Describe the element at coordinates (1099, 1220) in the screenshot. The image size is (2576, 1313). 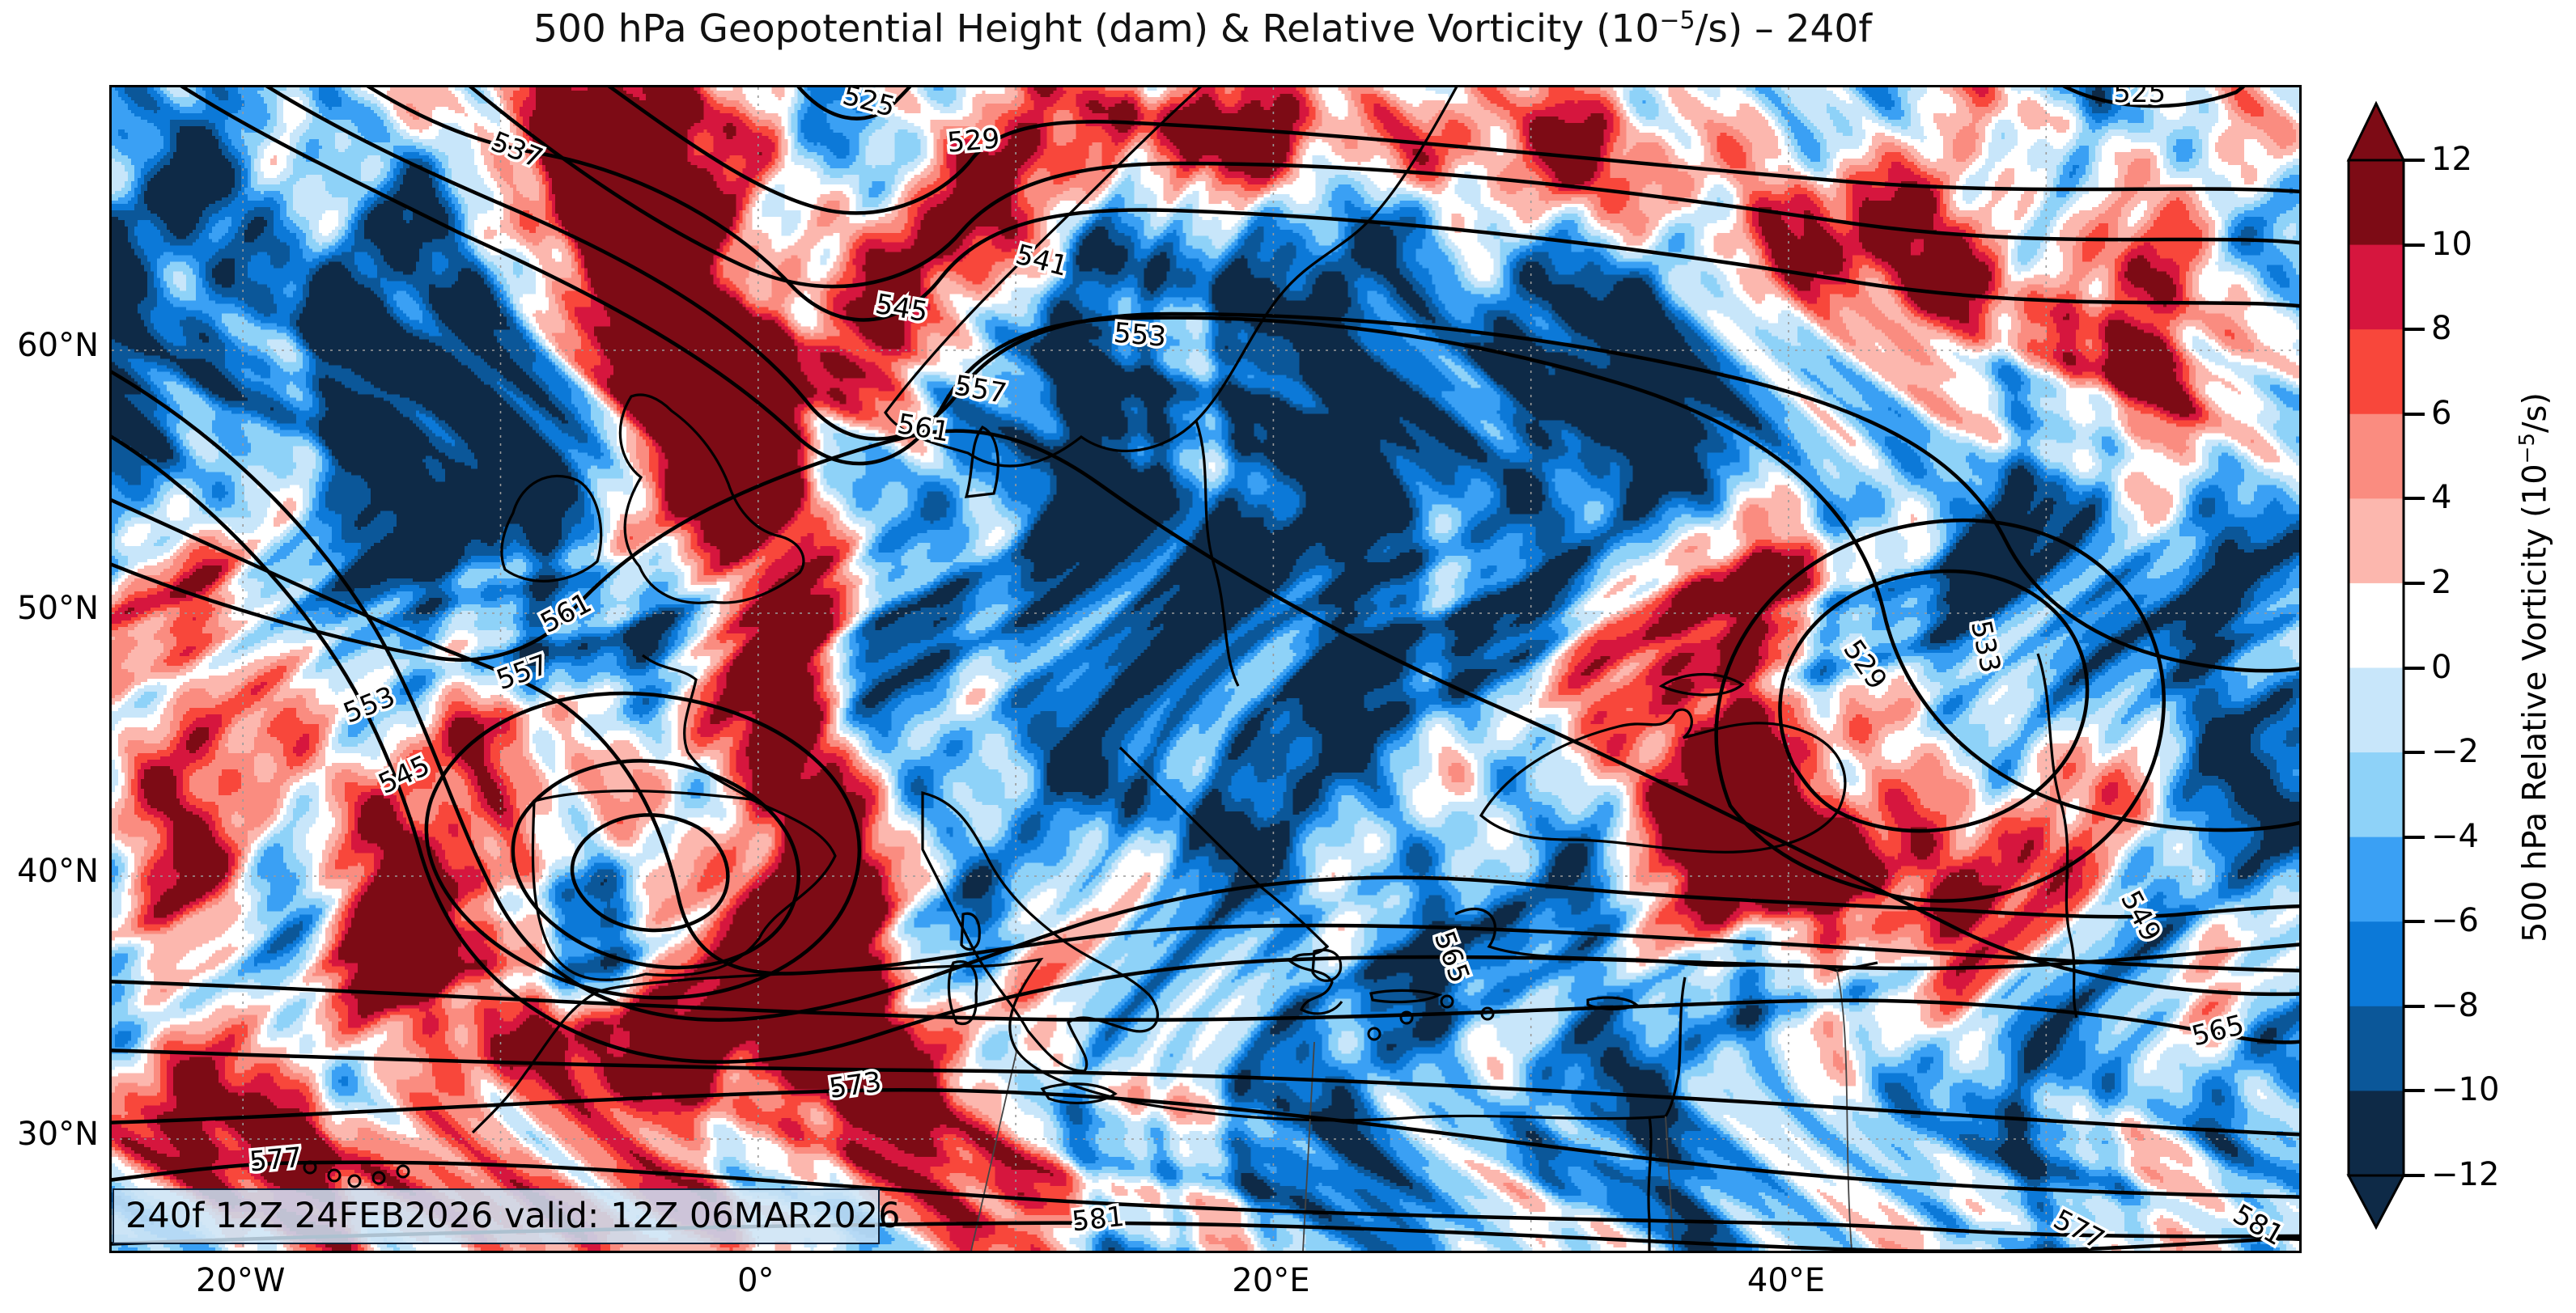
I see `contour-label-581: 581` at that location.